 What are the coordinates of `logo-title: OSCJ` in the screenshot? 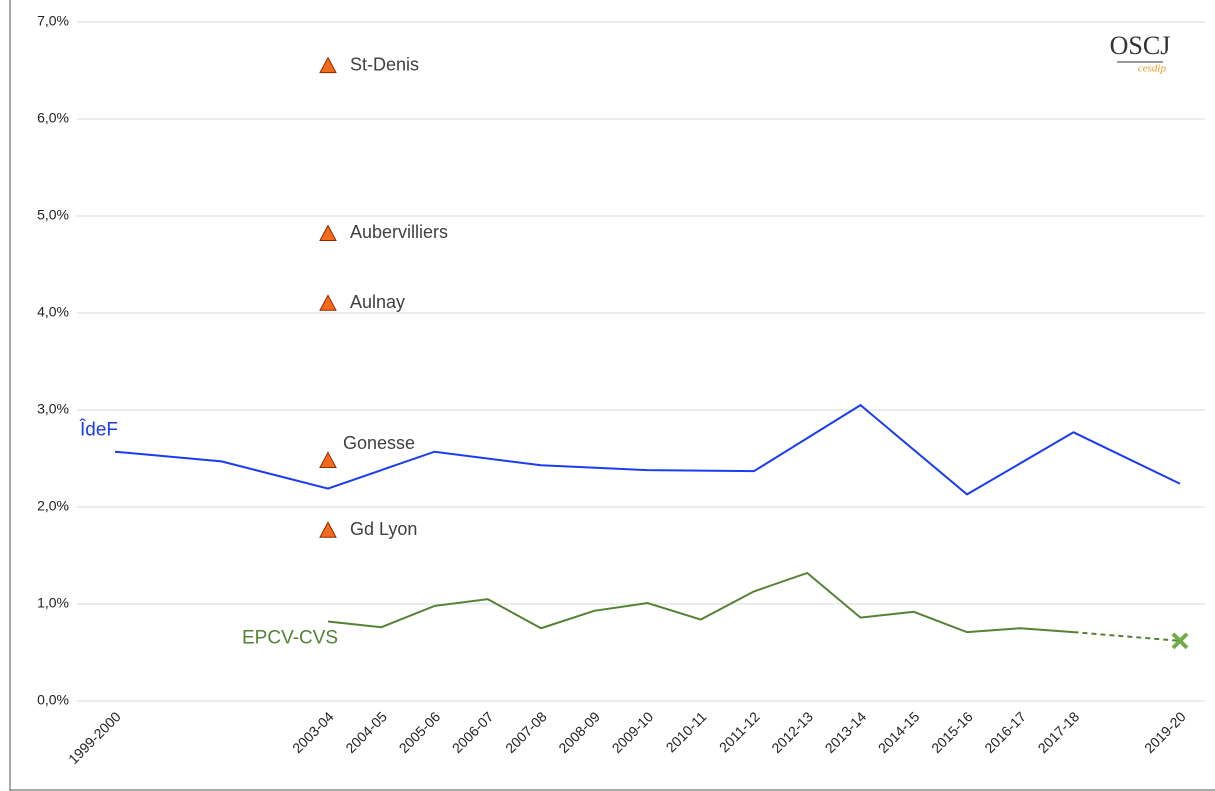 It's located at (1140, 45).